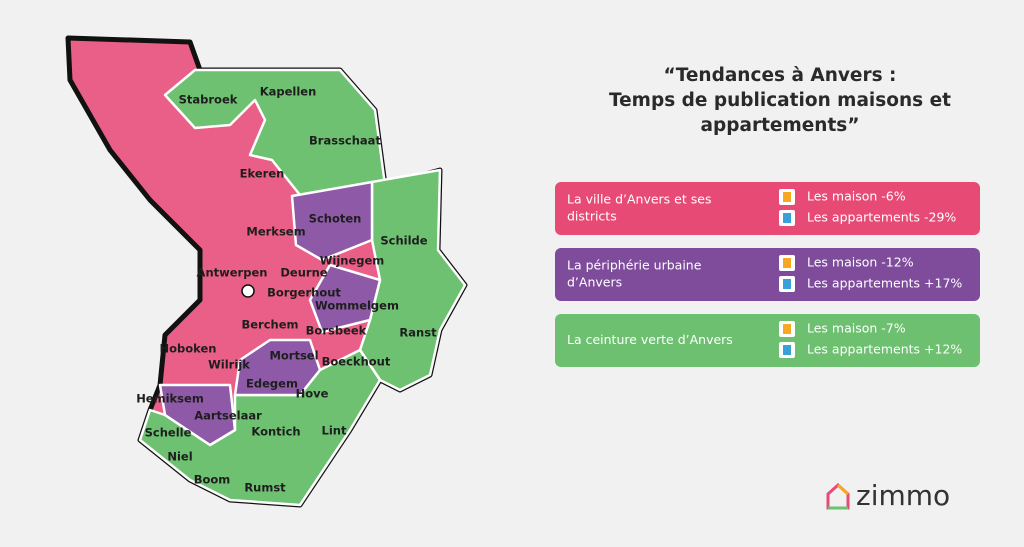 This screenshot has height=547, width=1024. I want to click on map-label: Rumst, so click(265, 488).